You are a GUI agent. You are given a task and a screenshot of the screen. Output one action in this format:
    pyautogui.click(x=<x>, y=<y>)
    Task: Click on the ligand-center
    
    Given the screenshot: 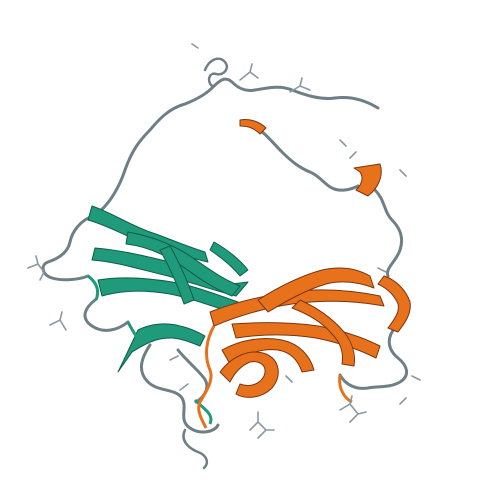 What is the action you would take?
    pyautogui.click(x=231, y=373)
    